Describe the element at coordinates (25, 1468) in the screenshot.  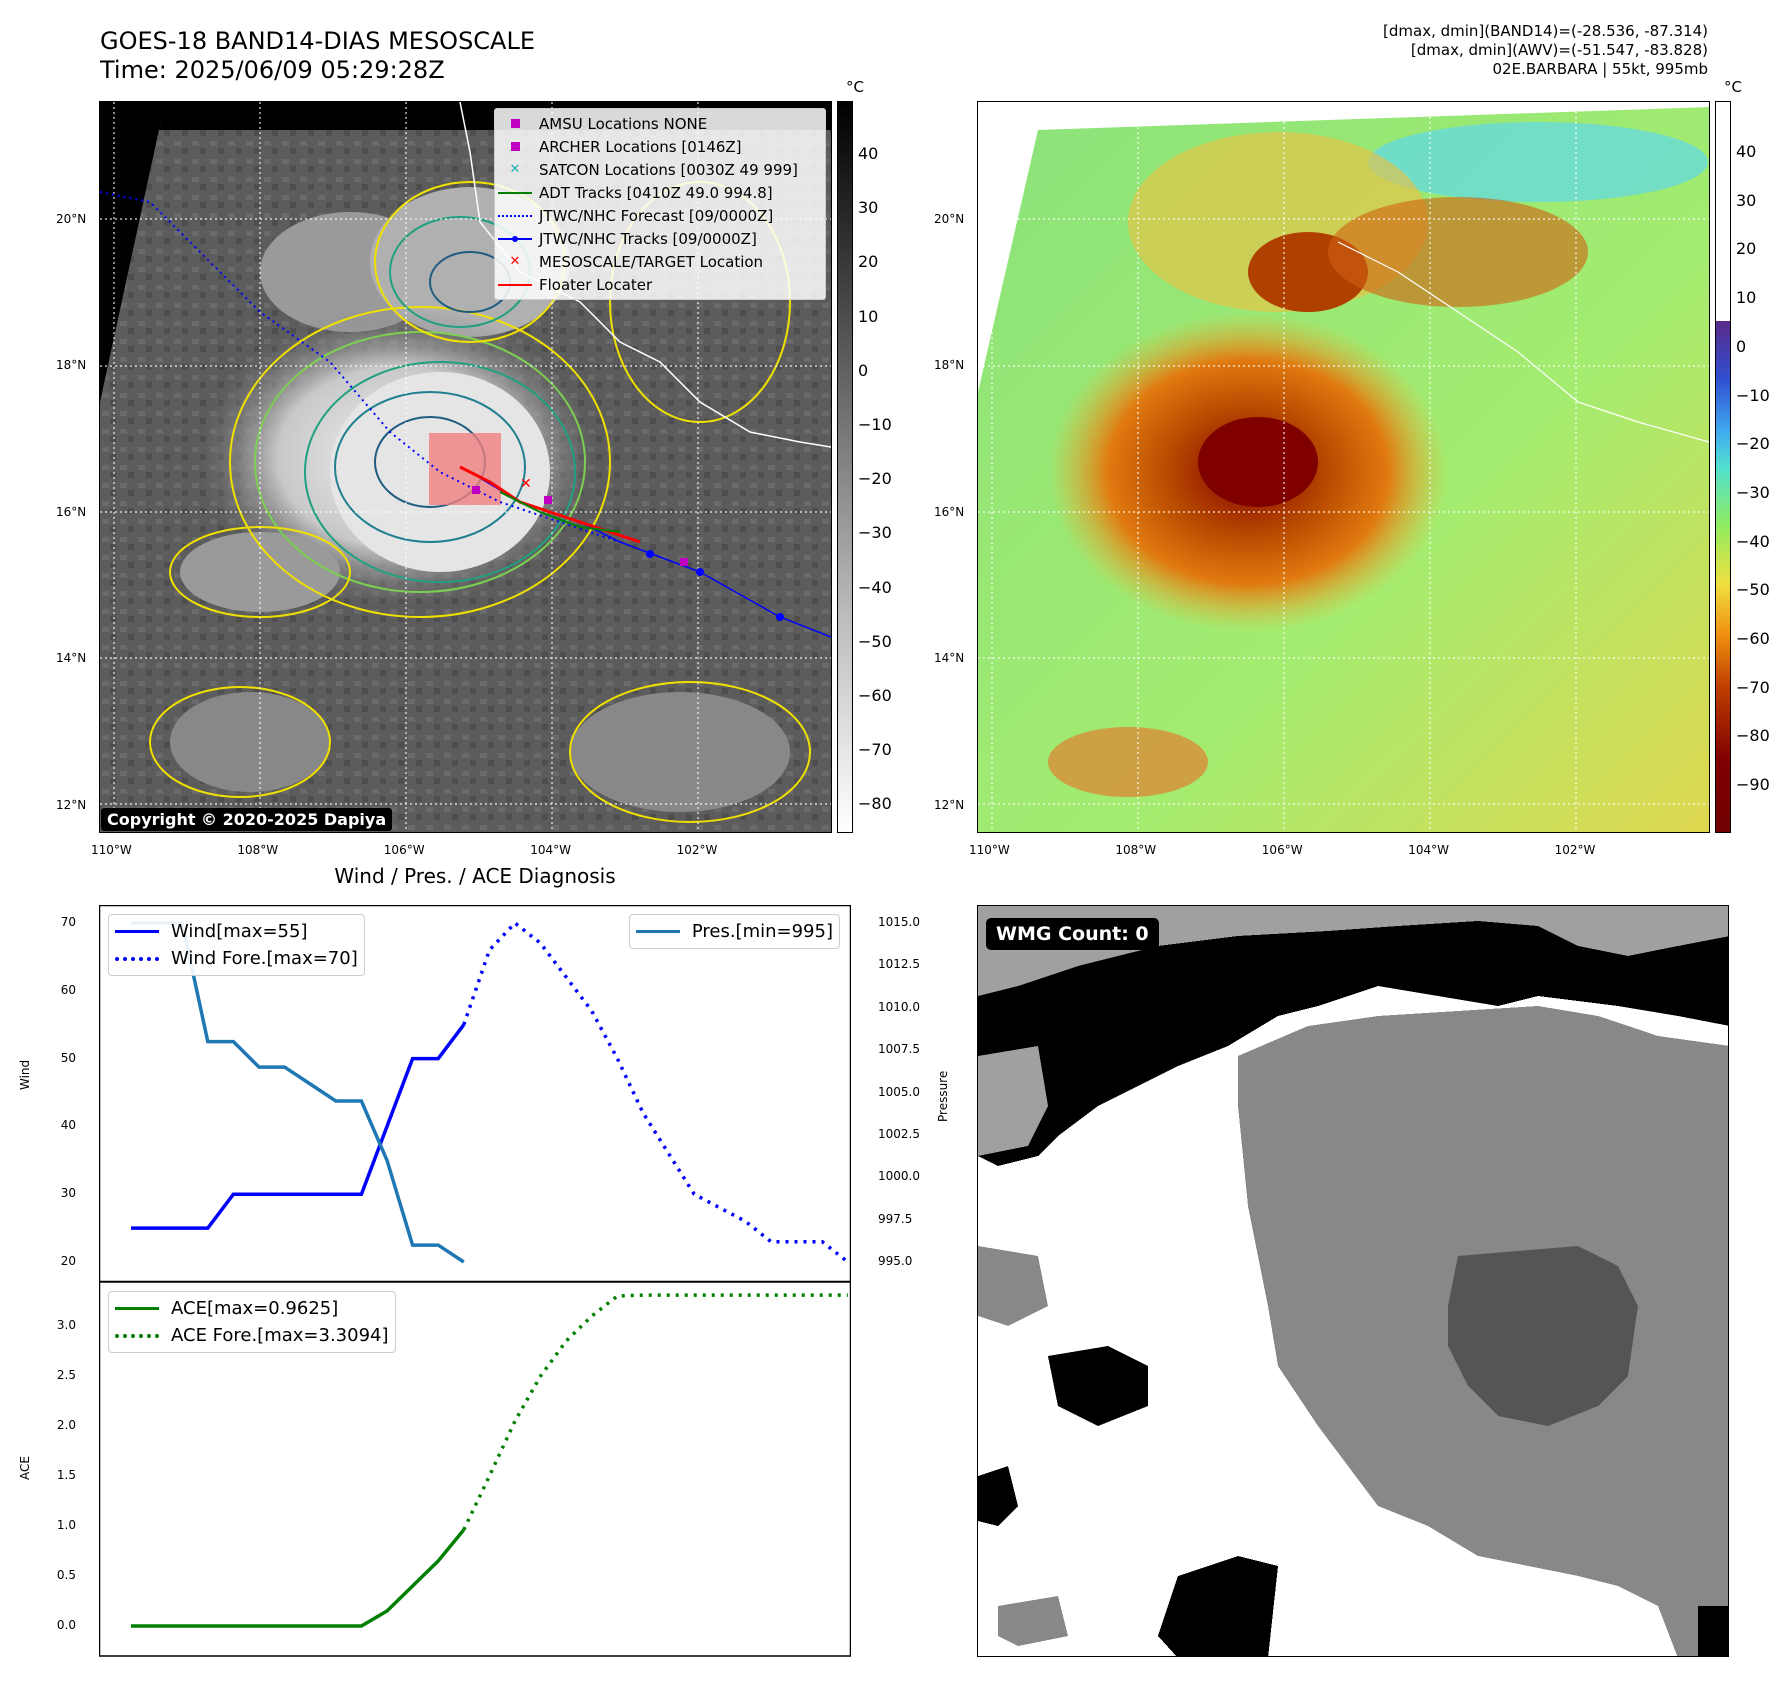
I see `ace-axis-label: ACE` at that location.